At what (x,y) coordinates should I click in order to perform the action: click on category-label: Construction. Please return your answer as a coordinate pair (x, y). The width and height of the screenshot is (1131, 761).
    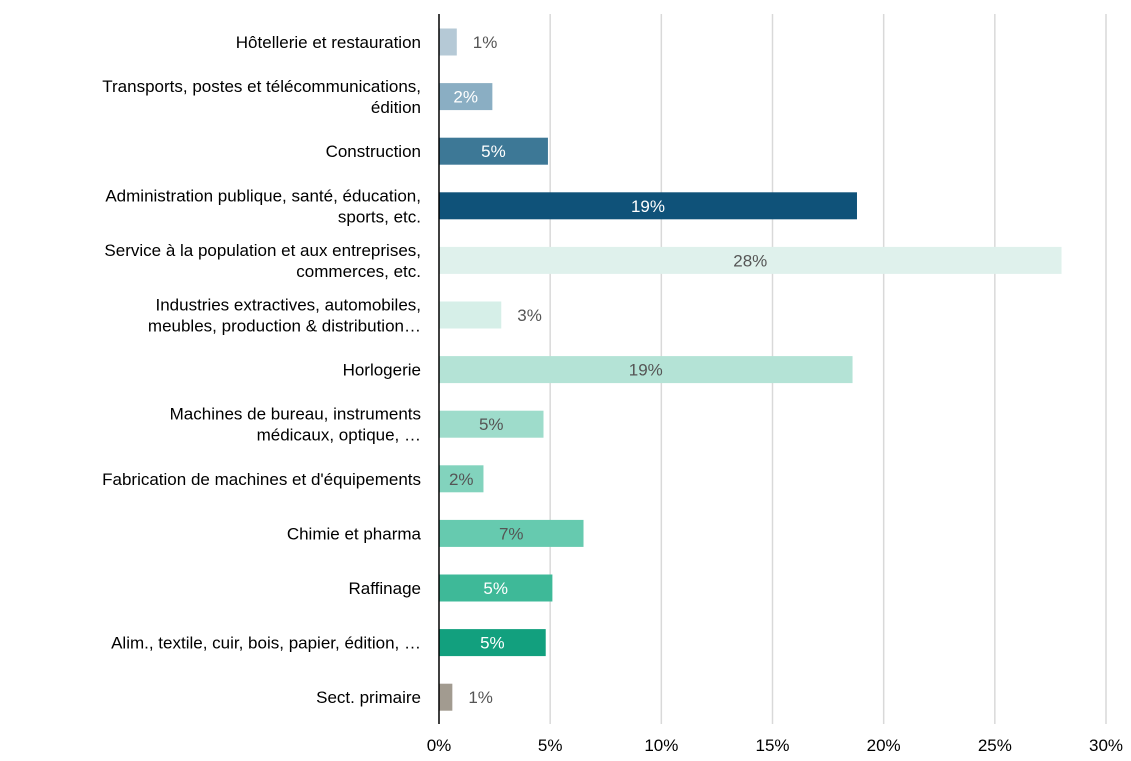
    Looking at the image, I should click on (373, 151).